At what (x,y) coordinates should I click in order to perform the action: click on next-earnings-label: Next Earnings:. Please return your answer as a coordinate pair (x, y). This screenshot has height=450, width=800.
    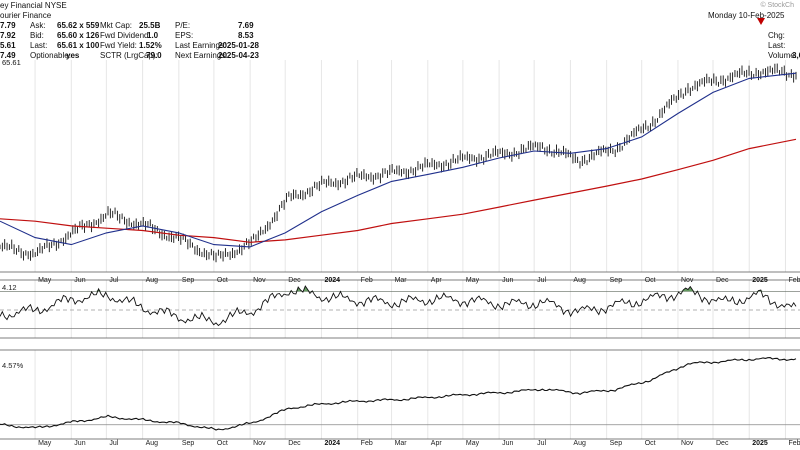
    Looking at the image, I should click on (201, 55).